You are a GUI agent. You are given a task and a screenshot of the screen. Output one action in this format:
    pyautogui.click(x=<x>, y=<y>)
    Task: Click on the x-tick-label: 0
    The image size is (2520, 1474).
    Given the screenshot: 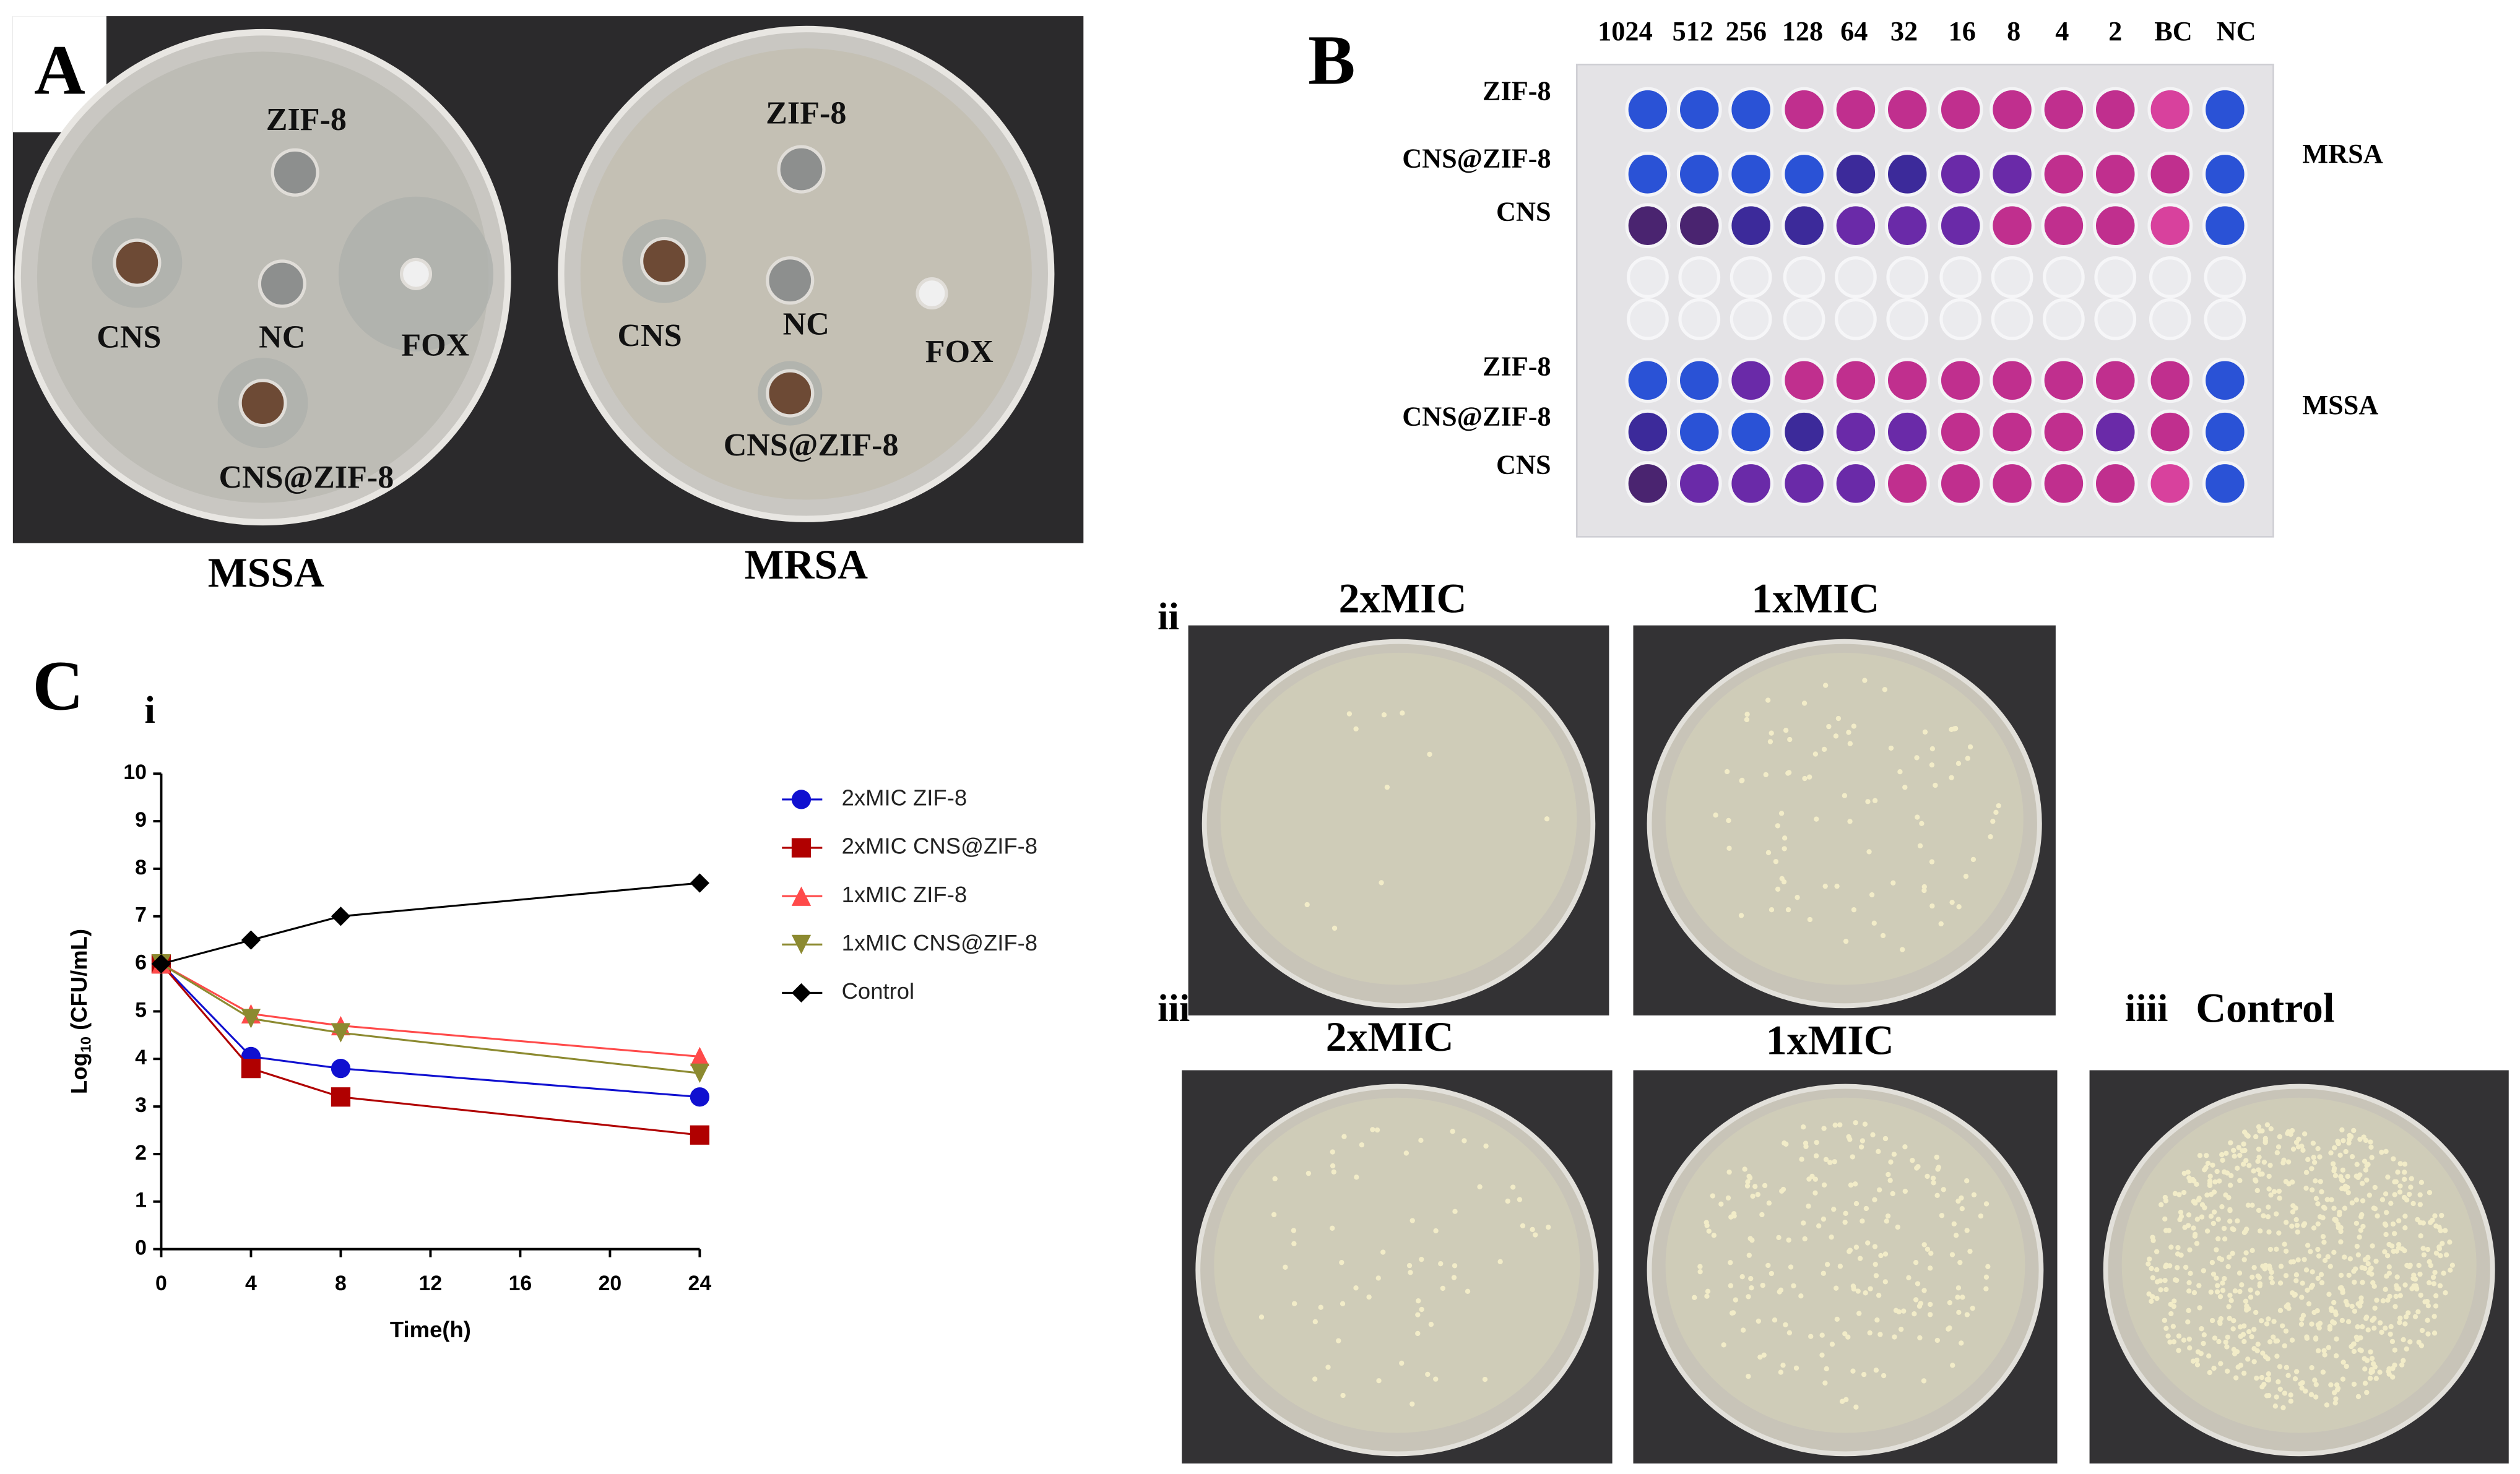 What is the action you would take?
    pyautogui.click(x=161, y=1284)
    